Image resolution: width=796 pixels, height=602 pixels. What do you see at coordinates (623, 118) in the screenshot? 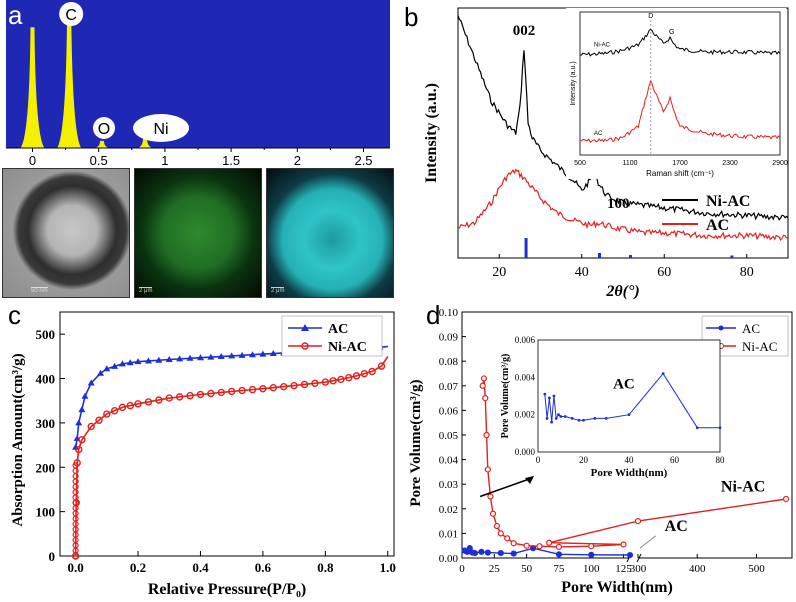
I see `xrd-series-ni-ac` at bounding box center [623, 118].